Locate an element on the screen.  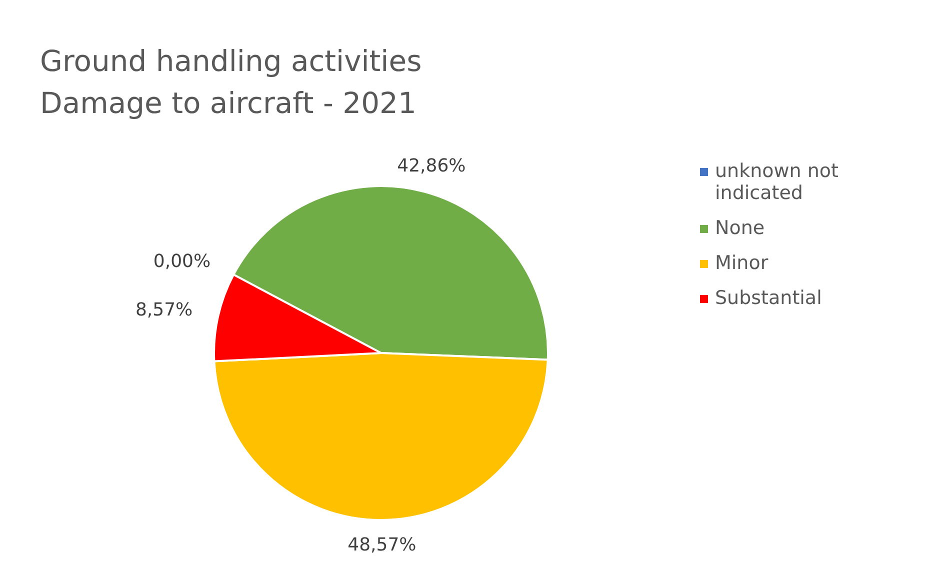
legend-label: unknown not indicated is located at coordinates (777, 182).